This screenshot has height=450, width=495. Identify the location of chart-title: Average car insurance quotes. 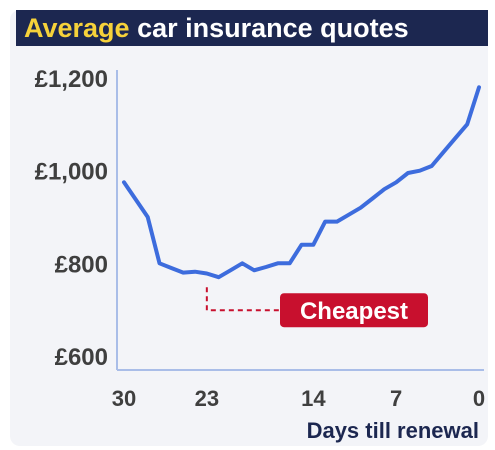
(252, 28).